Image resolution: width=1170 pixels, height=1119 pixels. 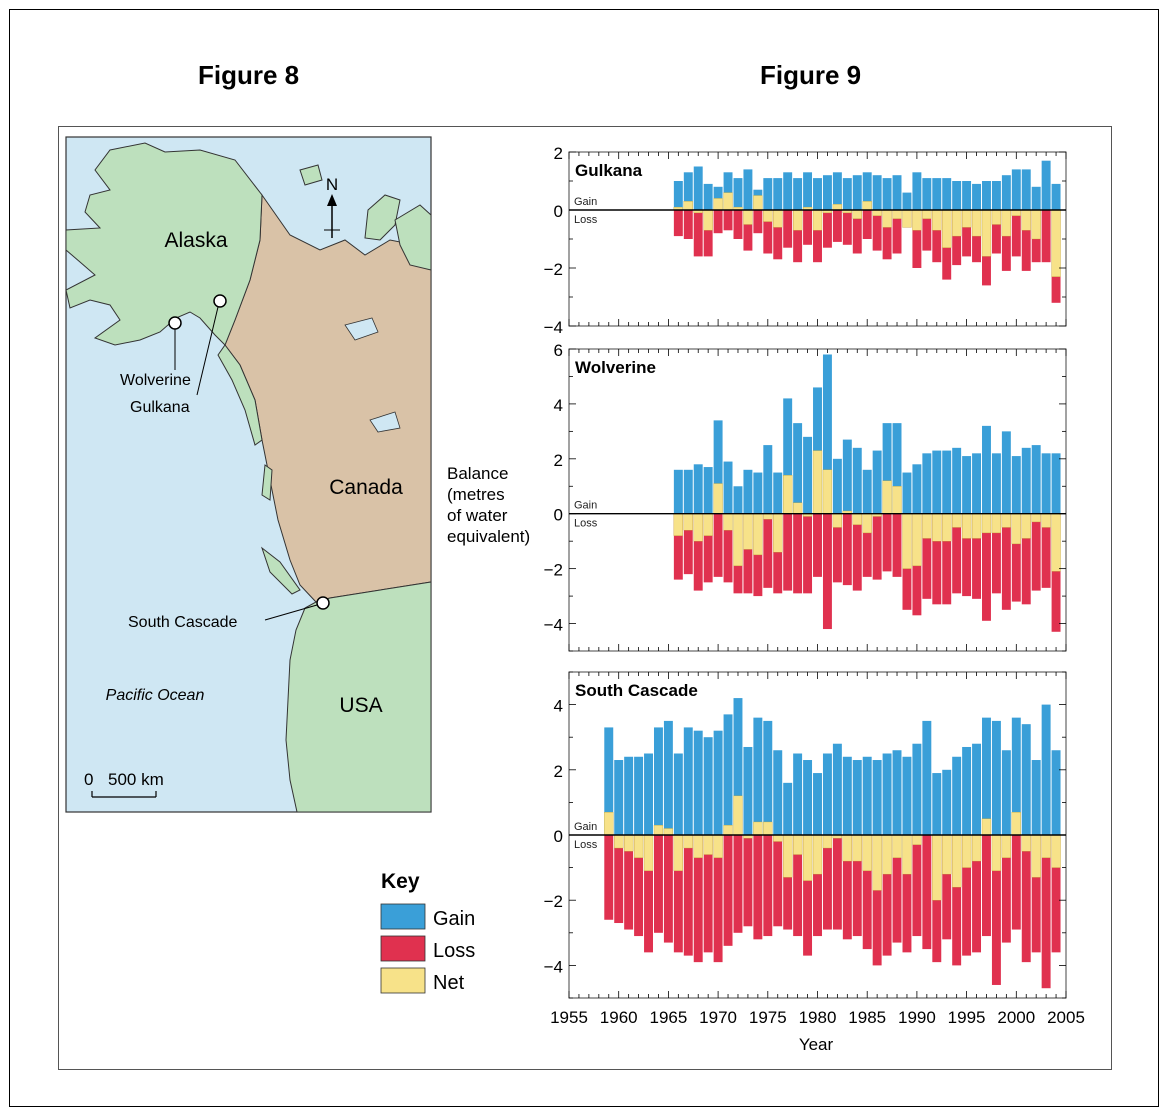 I want to click on arctic-island, so click(x=382, y=217).